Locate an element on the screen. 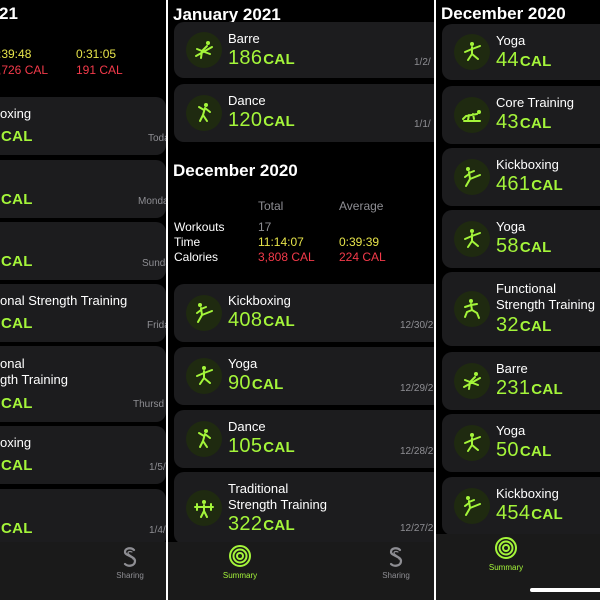 The width and height of the screenshot is (600, 600). workout-date: Sunda is located at coordinates (154, 263).